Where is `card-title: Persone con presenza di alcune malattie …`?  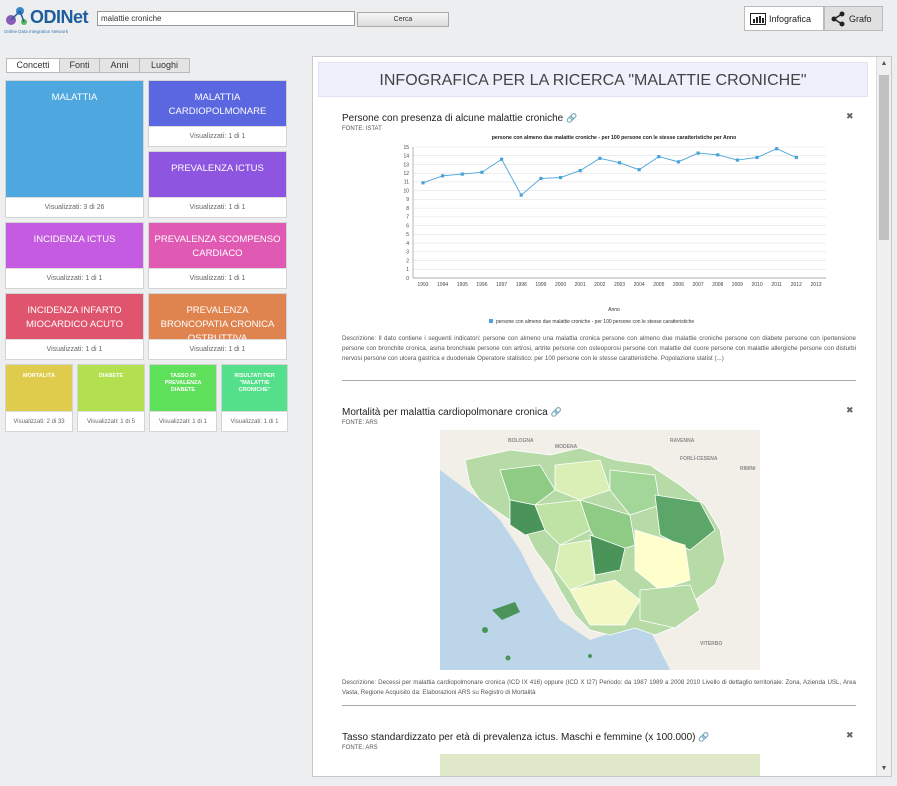
card-title: Persone con presenza di alcune malattie … is located at coordinates (459, 118).